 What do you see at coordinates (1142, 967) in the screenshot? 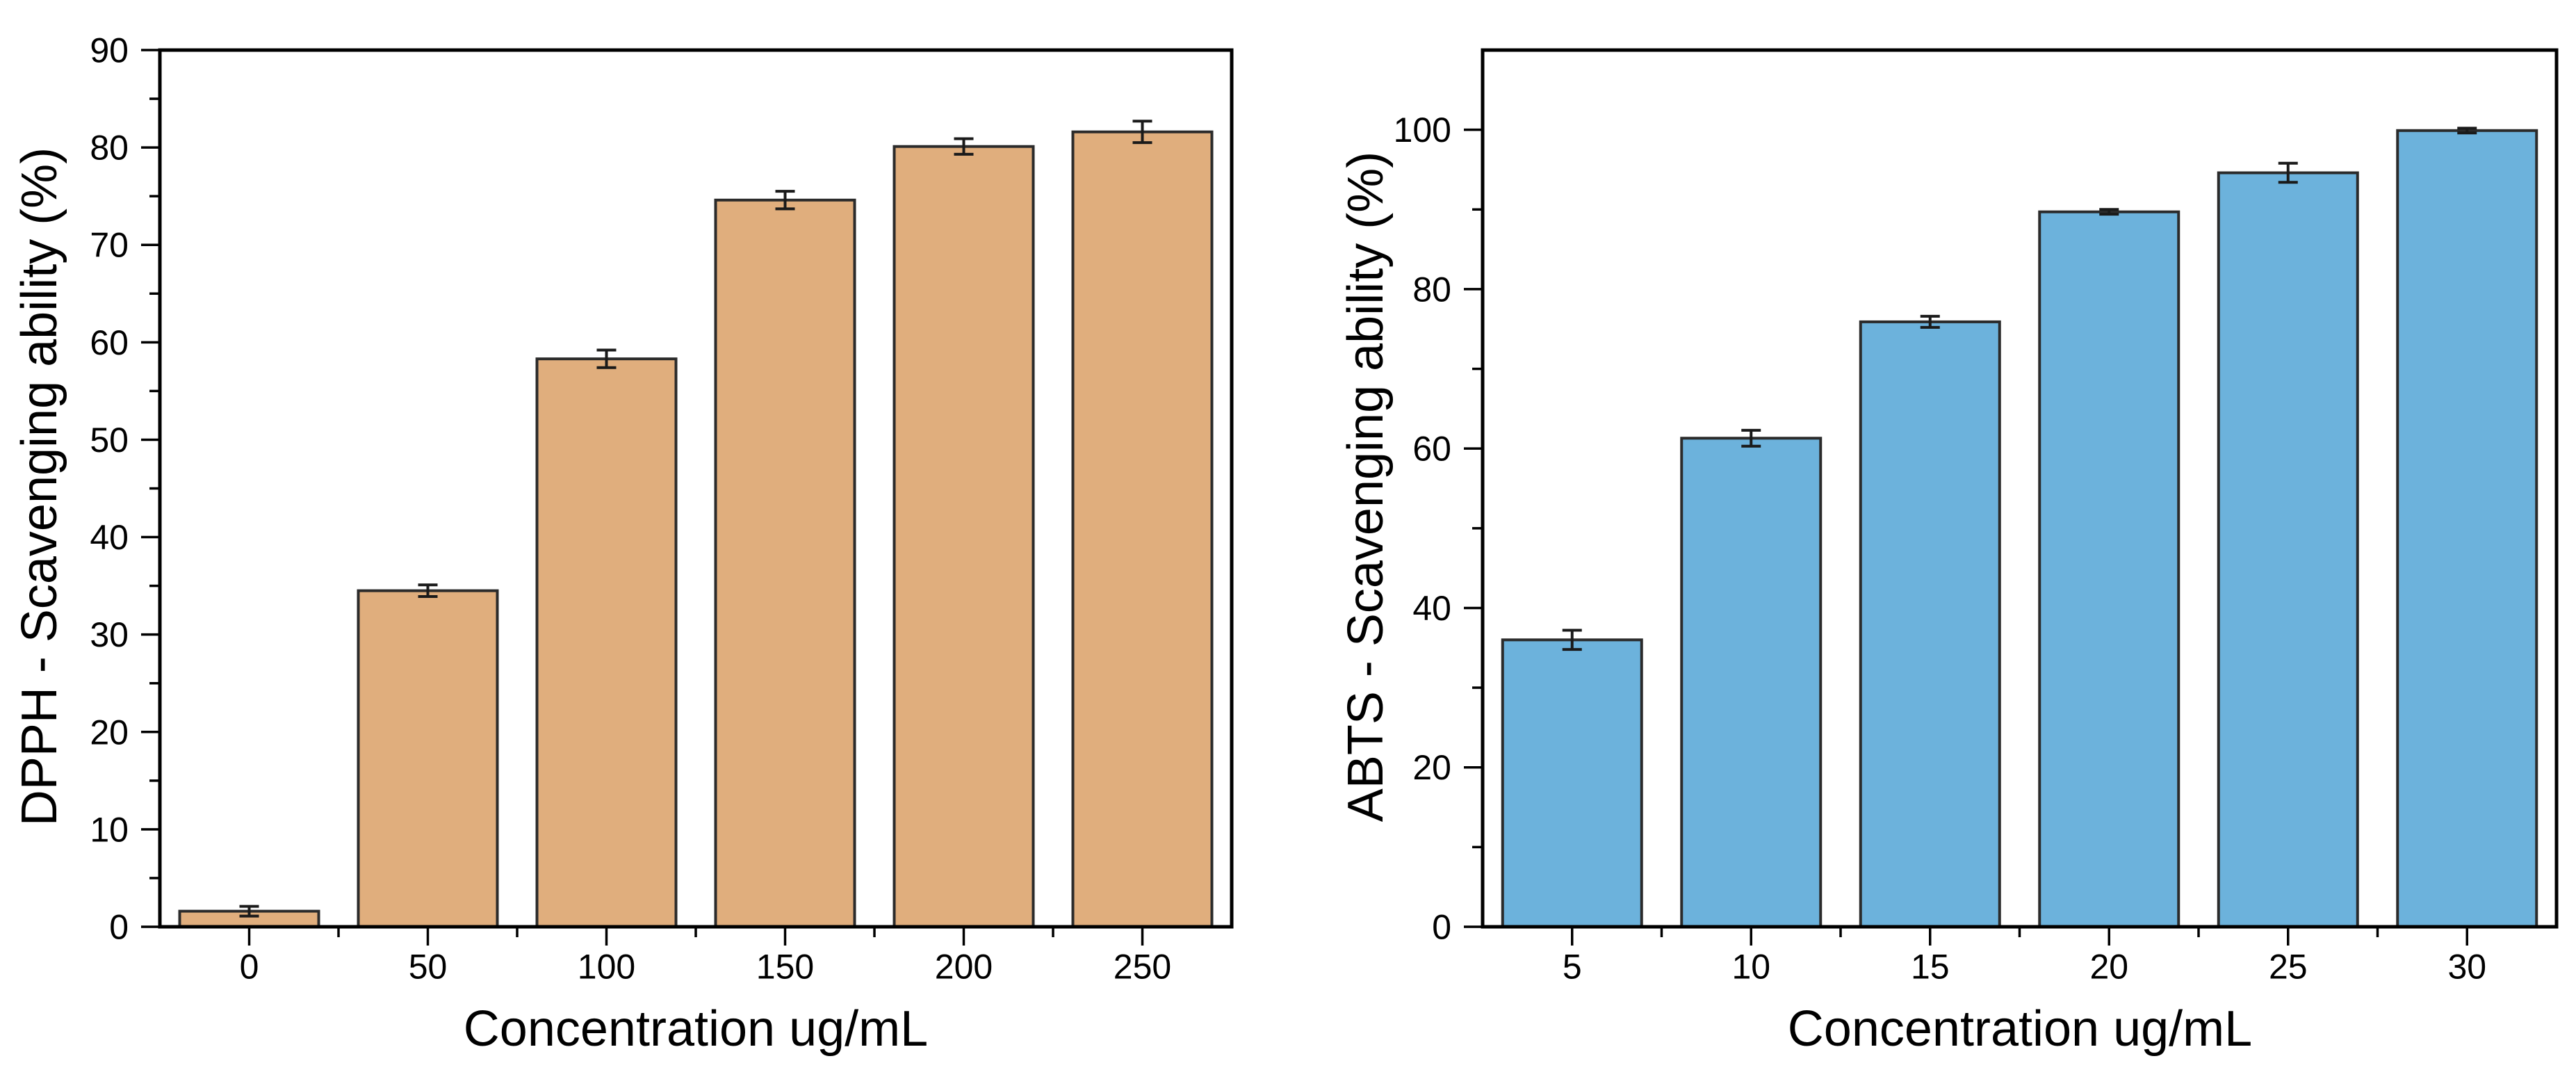
I see `x-tick-label-250: 250` at bounding box center [1142, 967].